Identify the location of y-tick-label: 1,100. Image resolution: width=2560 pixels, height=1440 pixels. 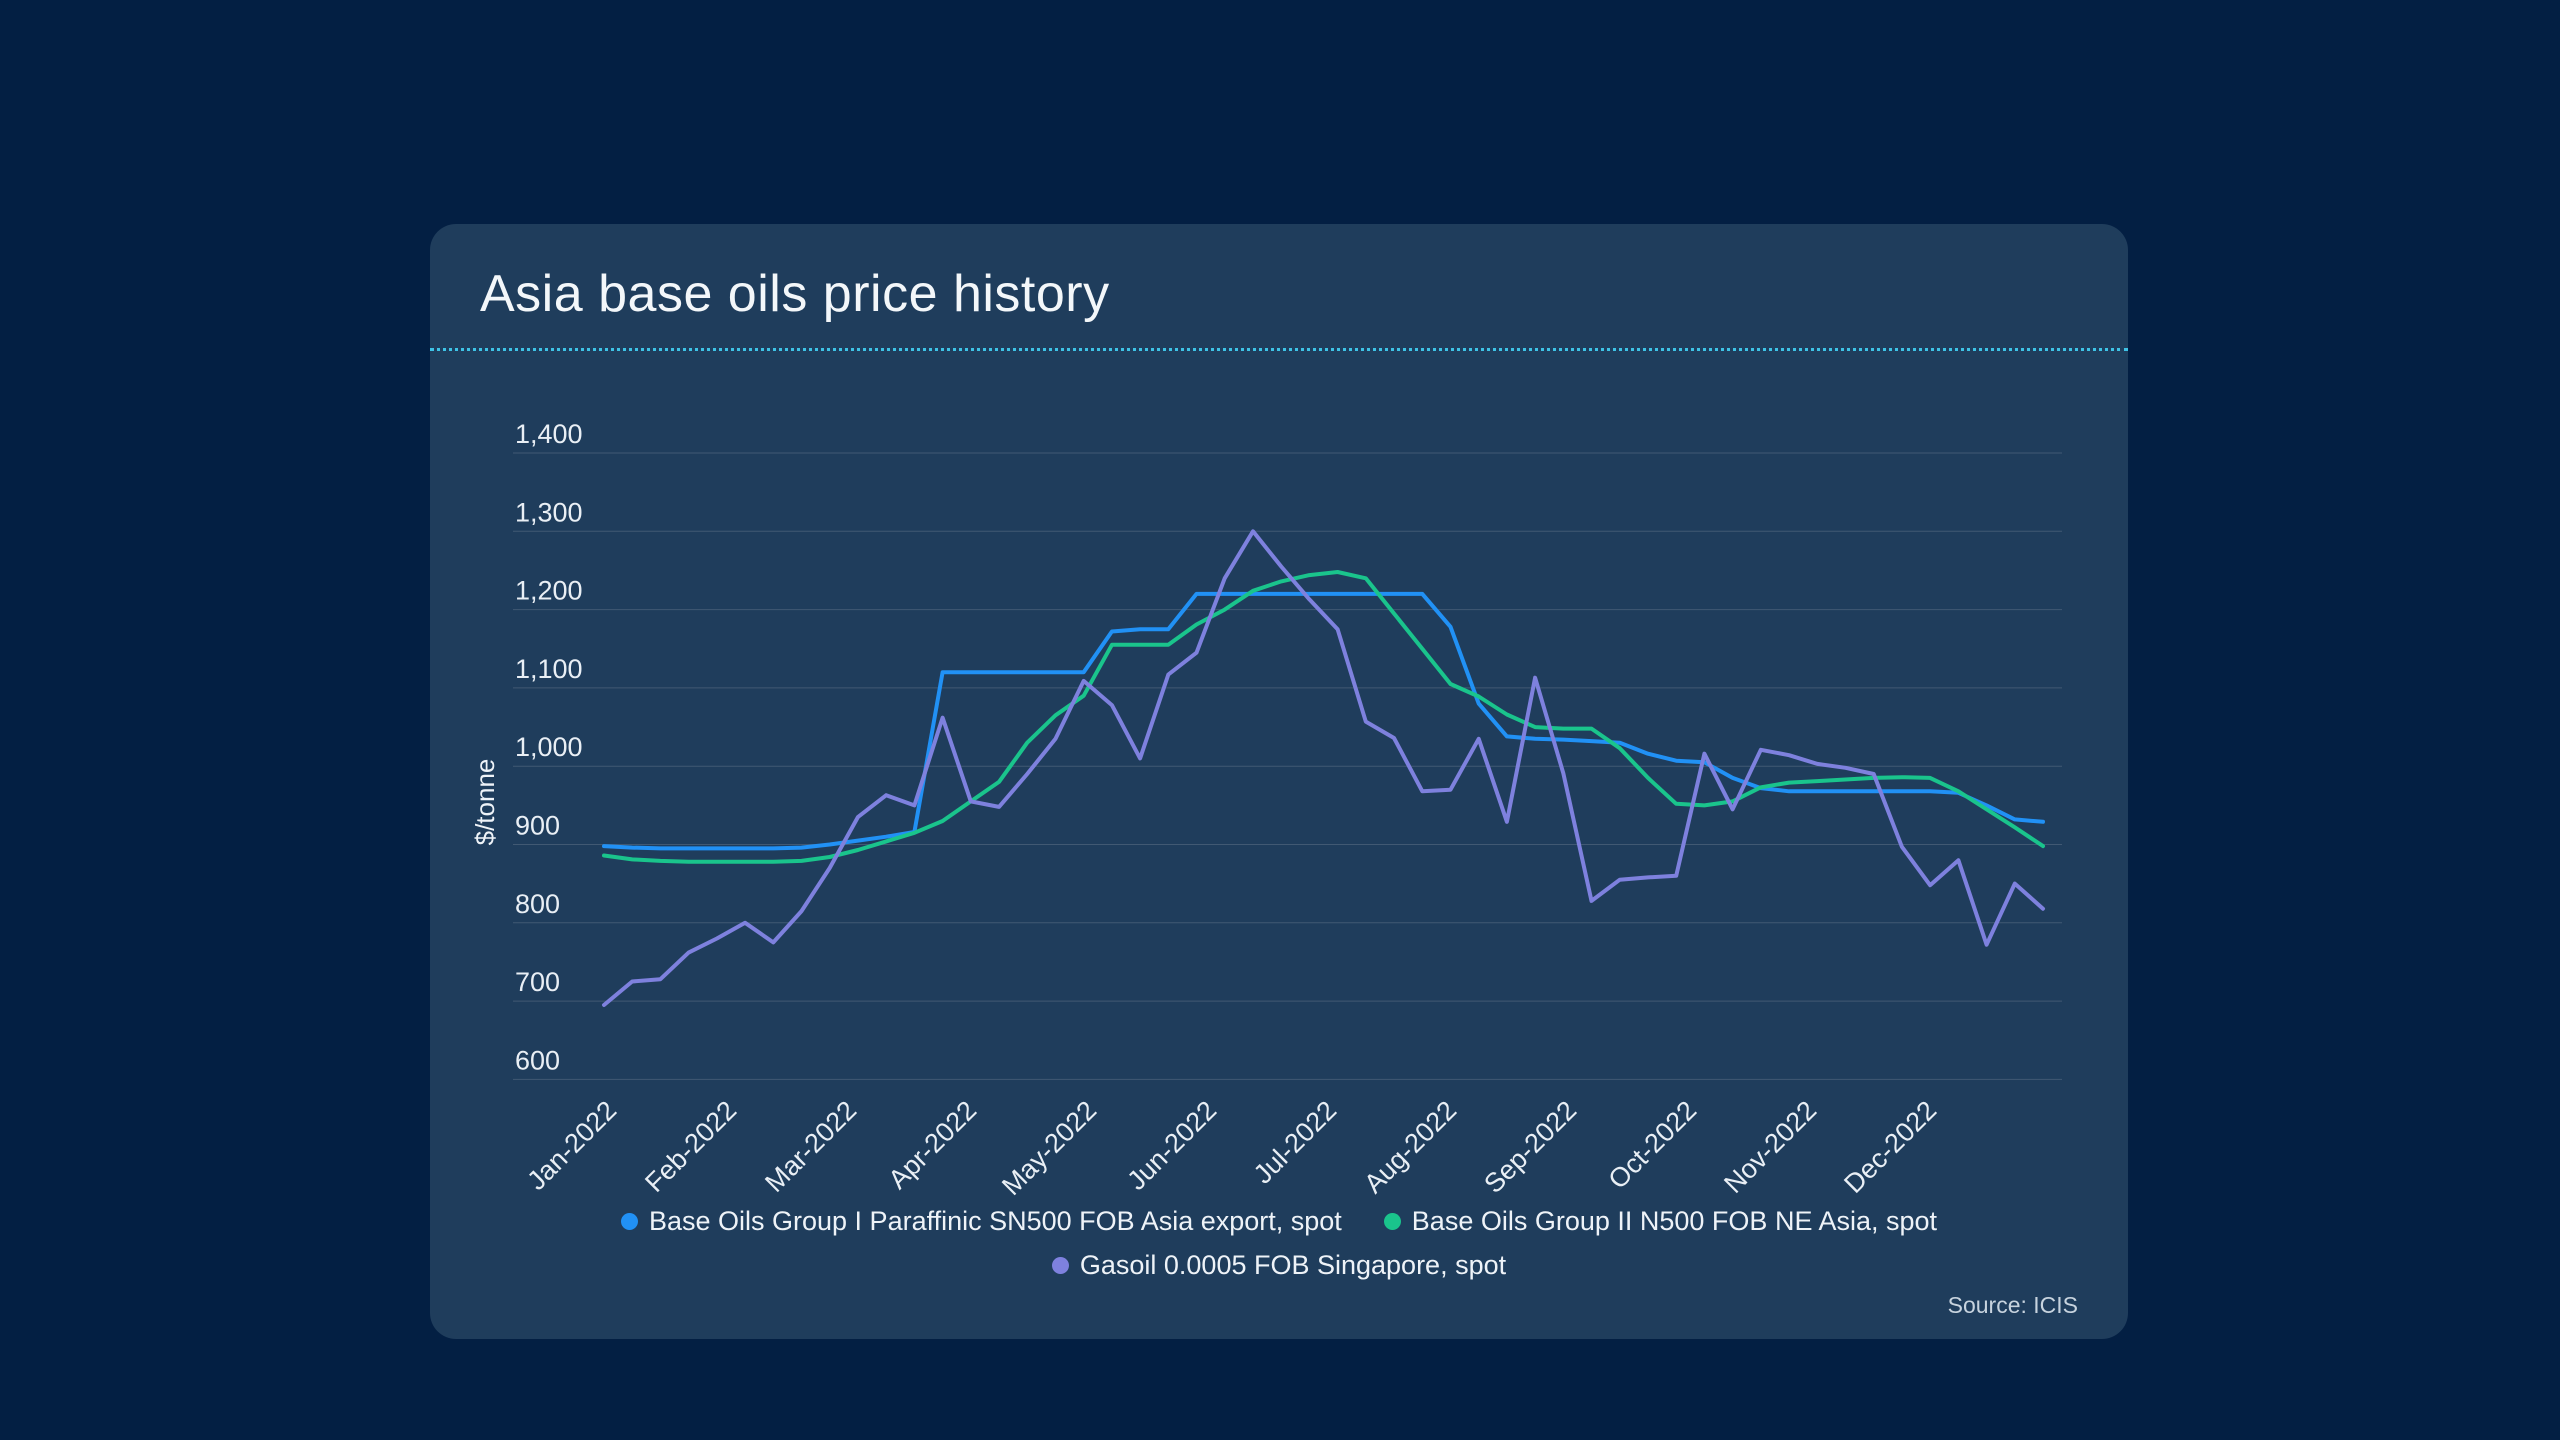
(549, 669).